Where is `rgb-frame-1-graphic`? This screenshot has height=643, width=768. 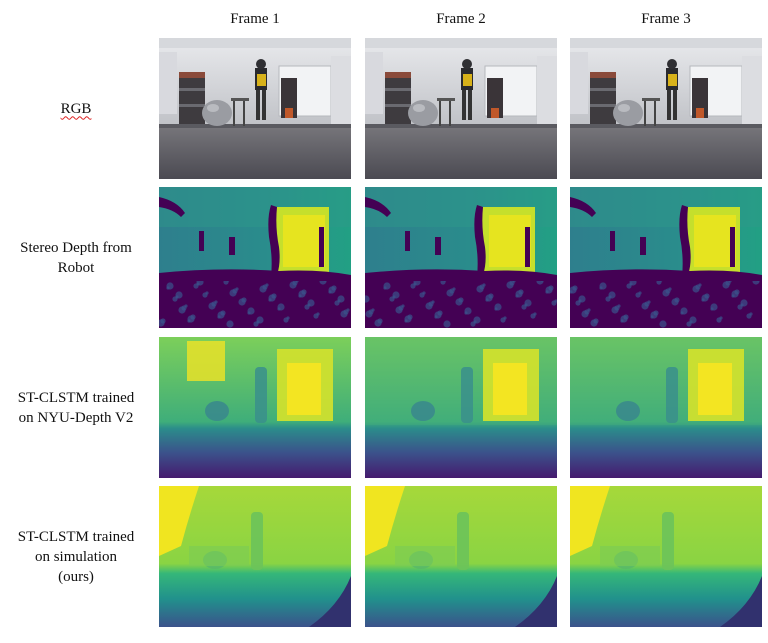
rgb-frame-1-graphic is located at coordinates (255, 108).